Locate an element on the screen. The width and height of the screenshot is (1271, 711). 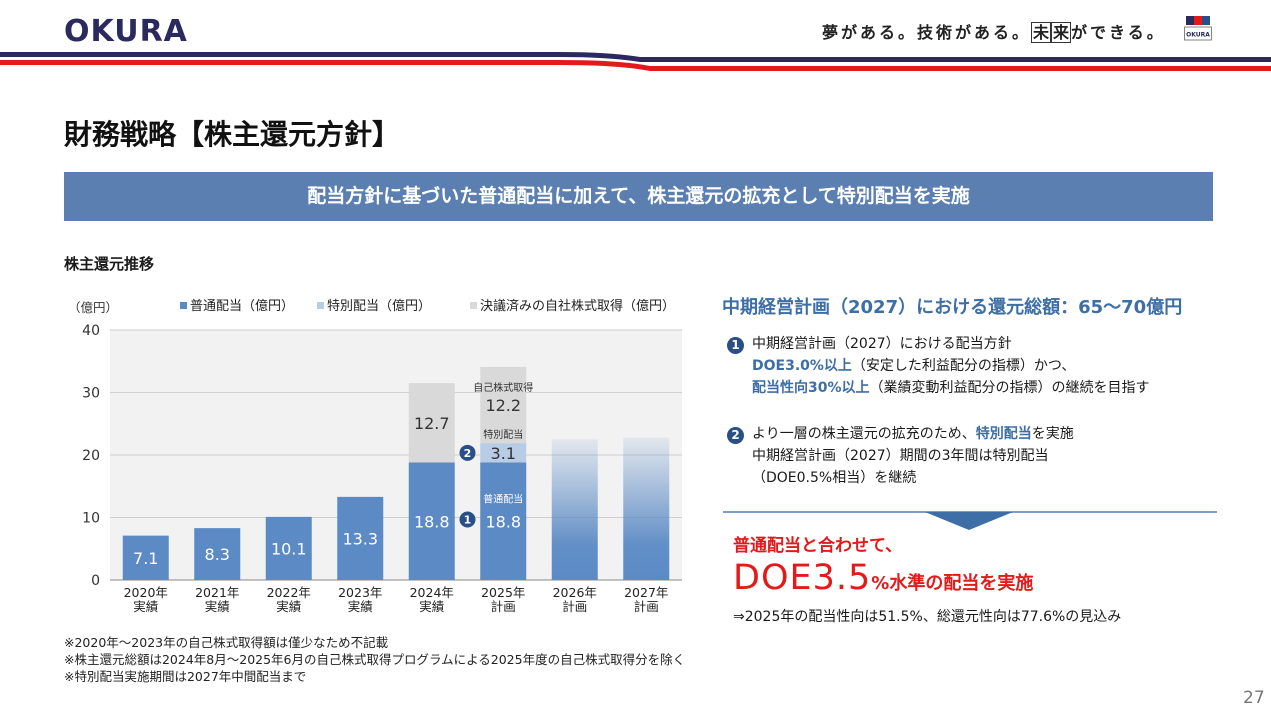
bar-value-label-0-0: 7.1 is located at coordinates (145, 558).